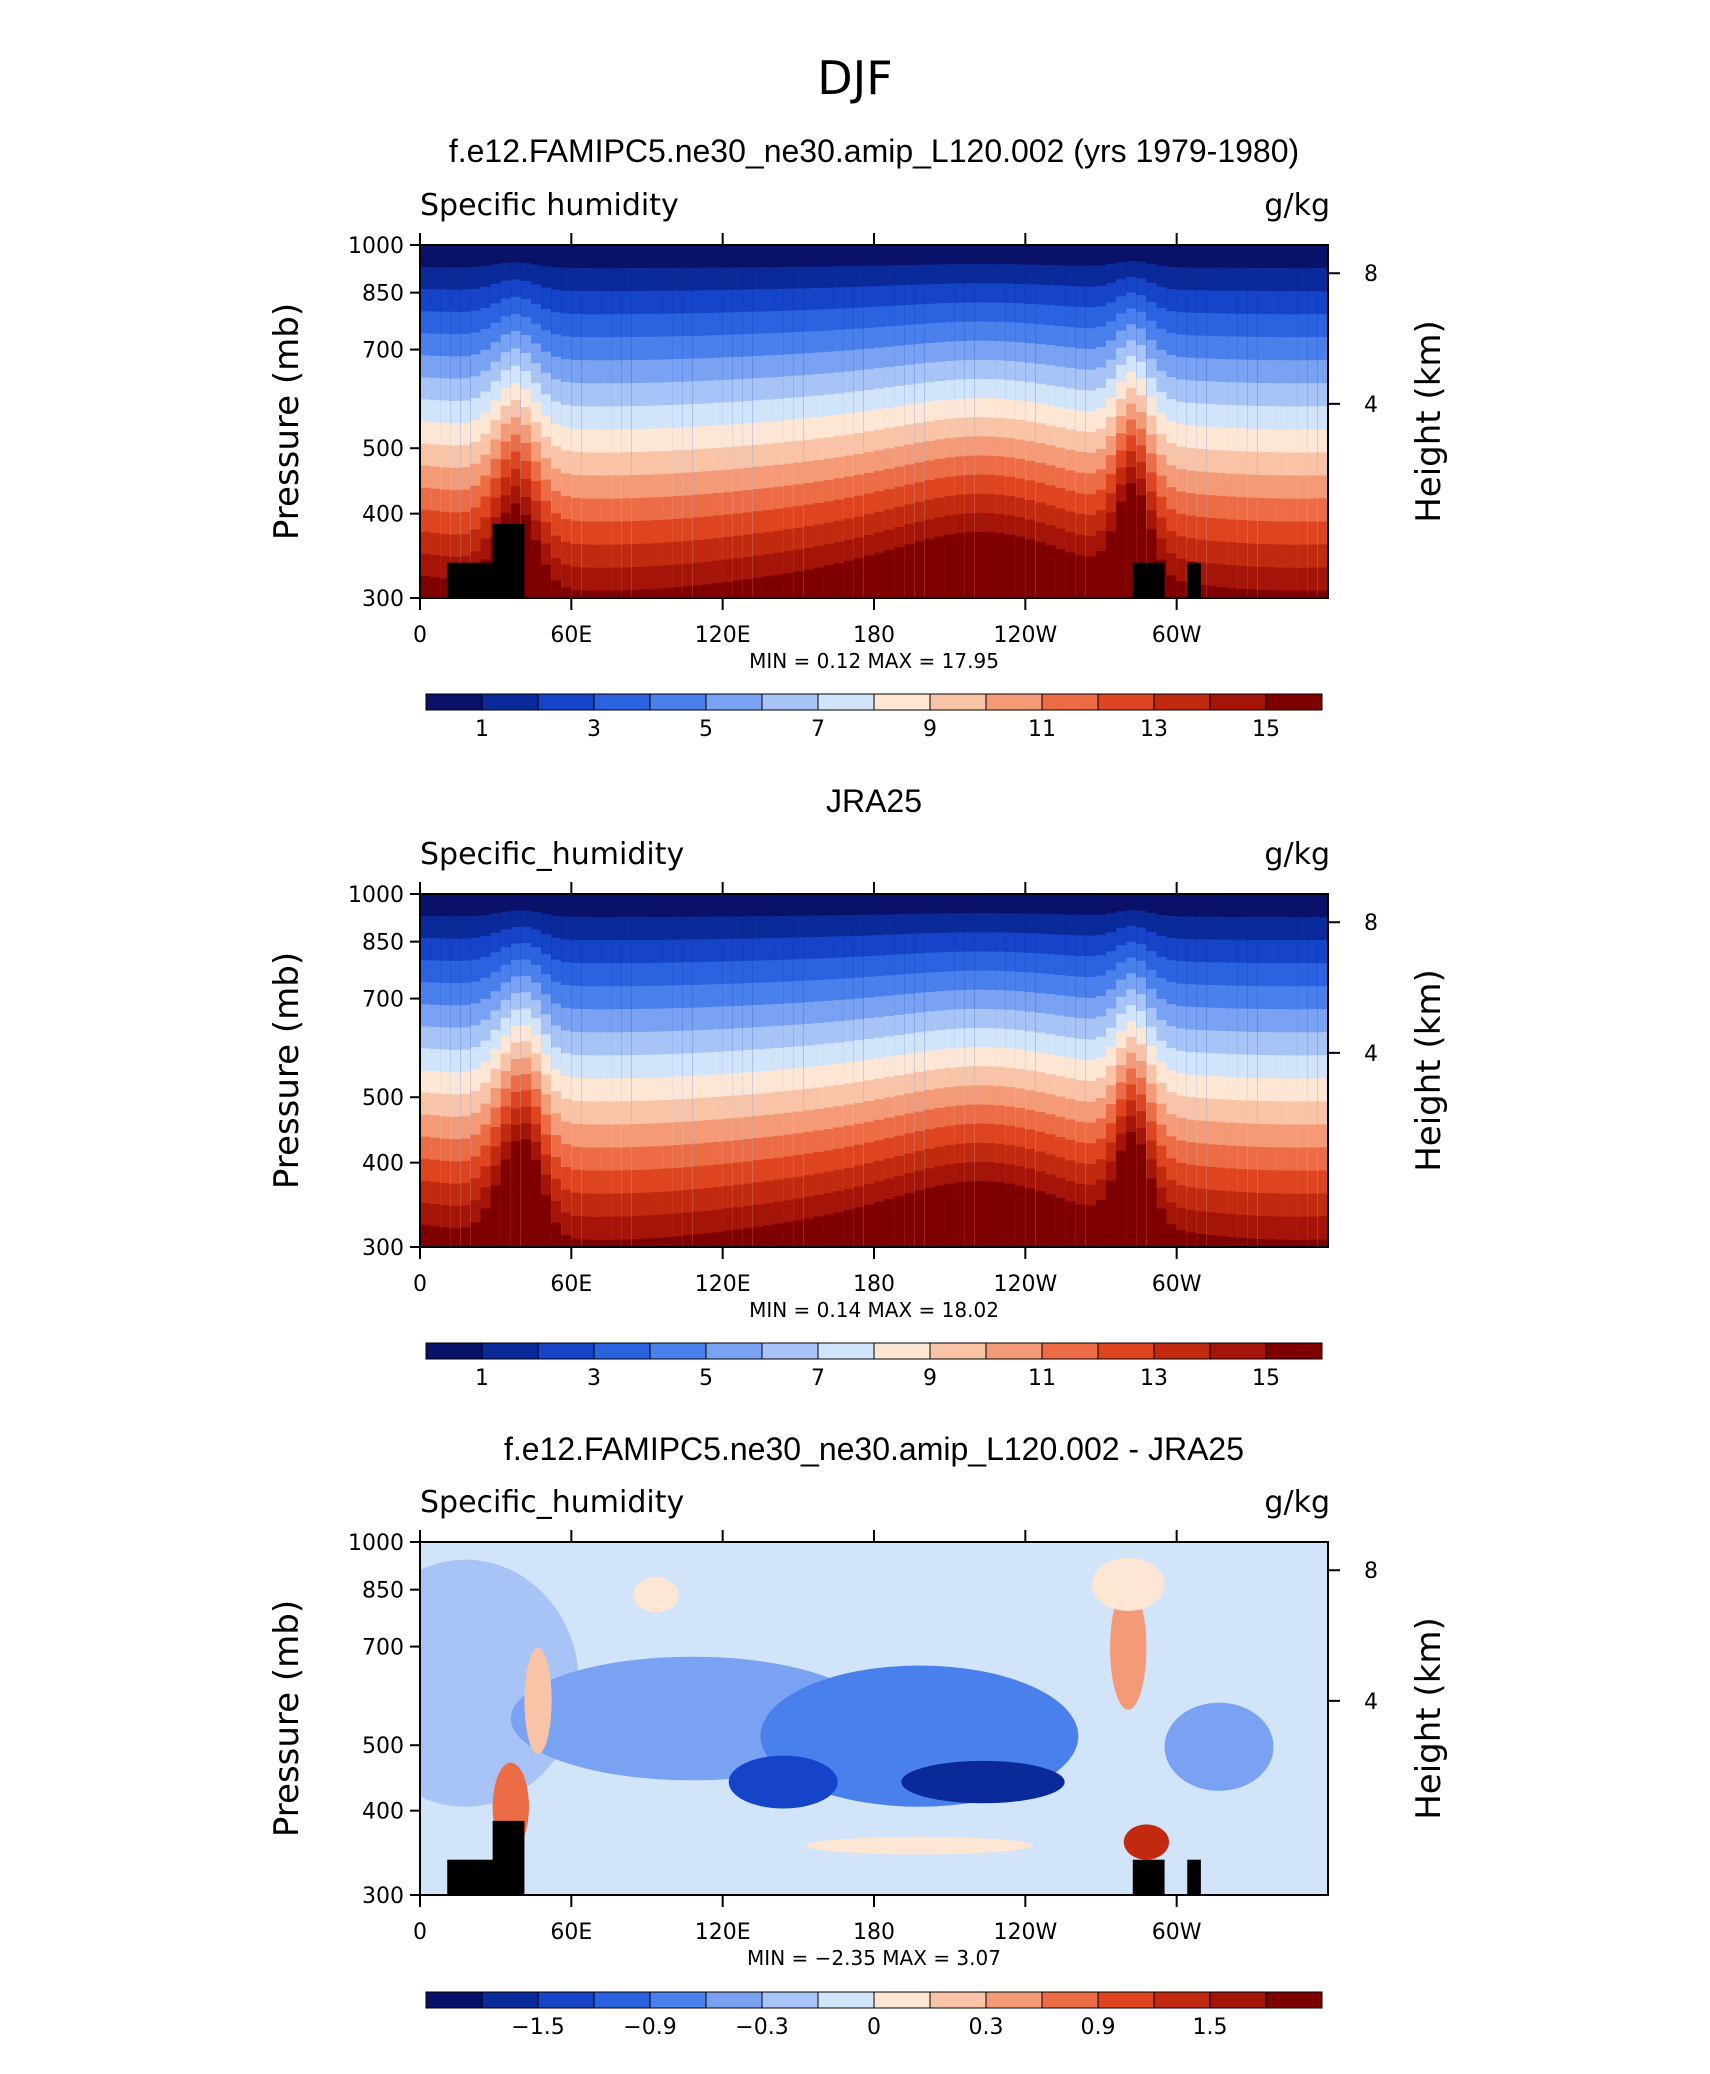 This screenshot has height=2074, width=1710. What do you see at coordinates (986, 2027) in the screenshot?
I see `colorbar-label: 0.3` at bounding box center [986, 2027].